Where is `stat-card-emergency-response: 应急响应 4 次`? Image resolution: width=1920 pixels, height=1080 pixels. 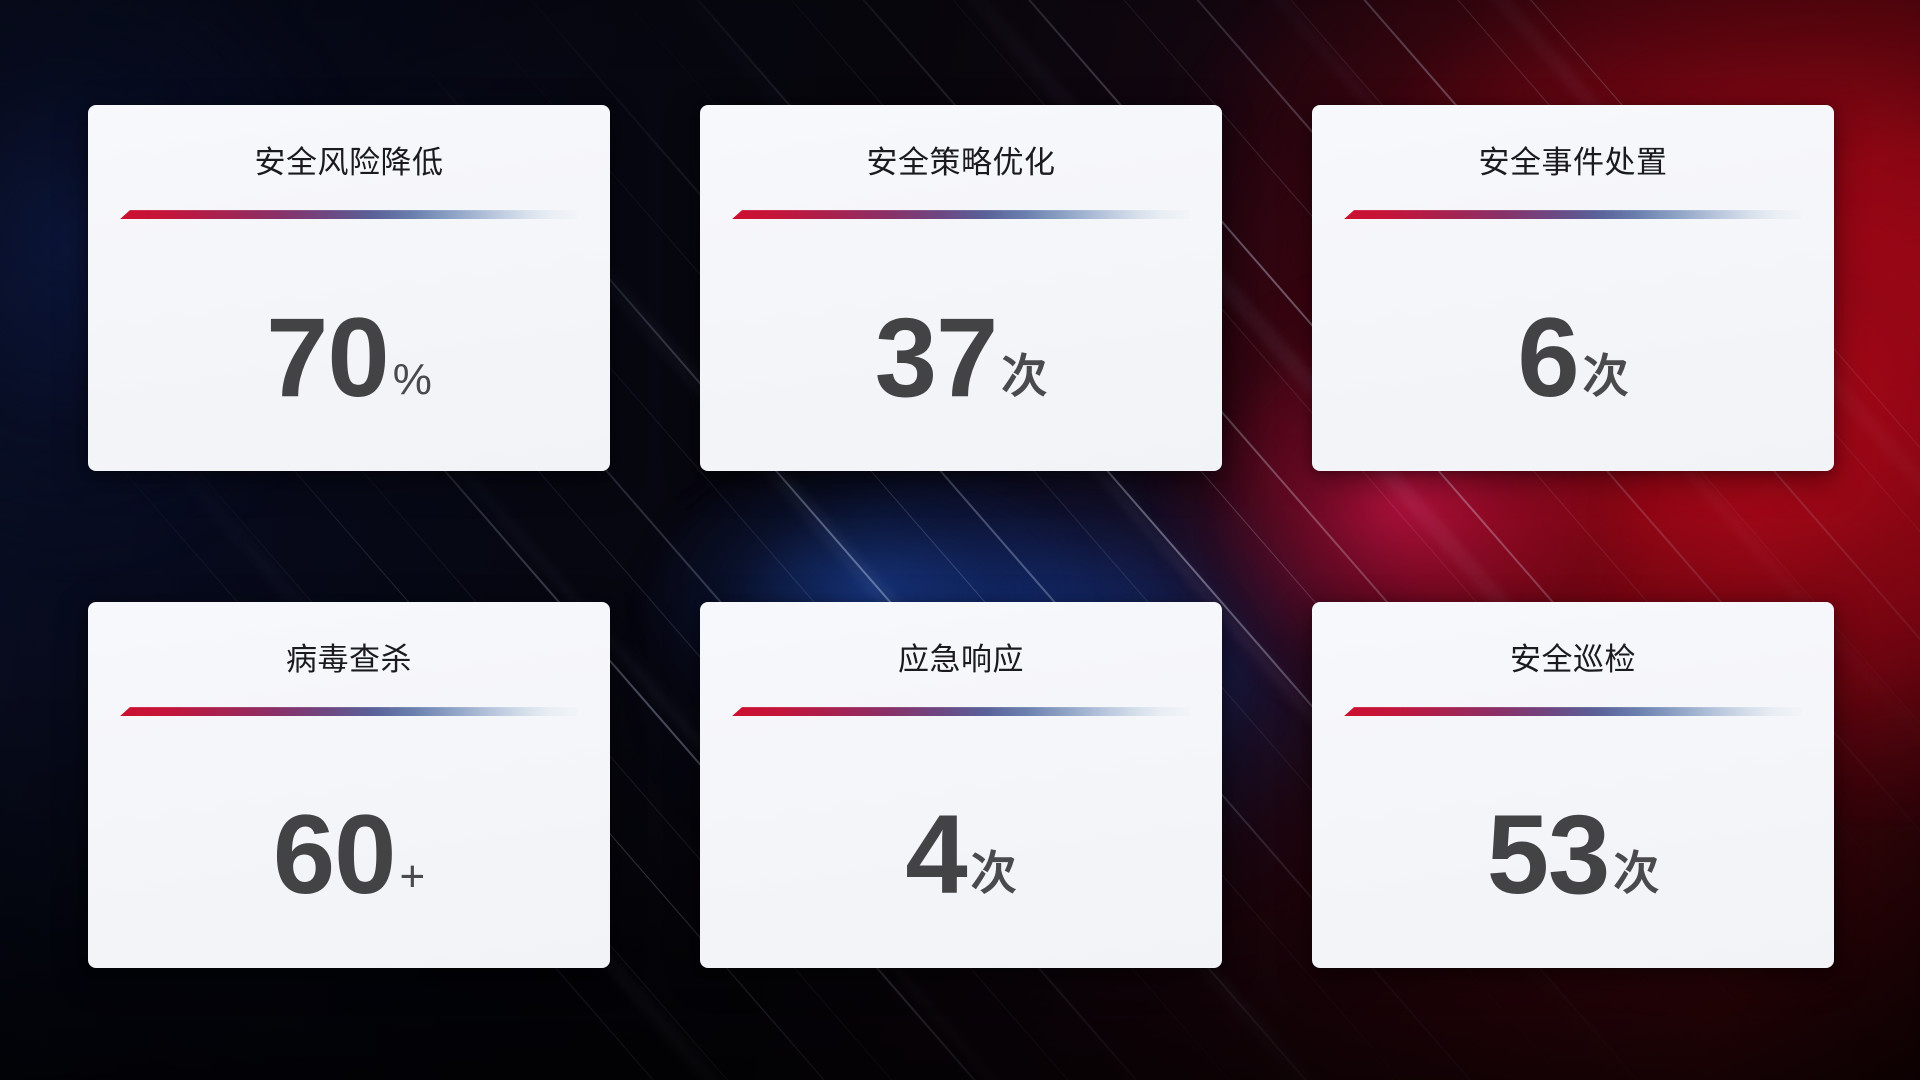
stat-card-emergency-response: 应急响应 4 次 is located at coordinates (961, 785).